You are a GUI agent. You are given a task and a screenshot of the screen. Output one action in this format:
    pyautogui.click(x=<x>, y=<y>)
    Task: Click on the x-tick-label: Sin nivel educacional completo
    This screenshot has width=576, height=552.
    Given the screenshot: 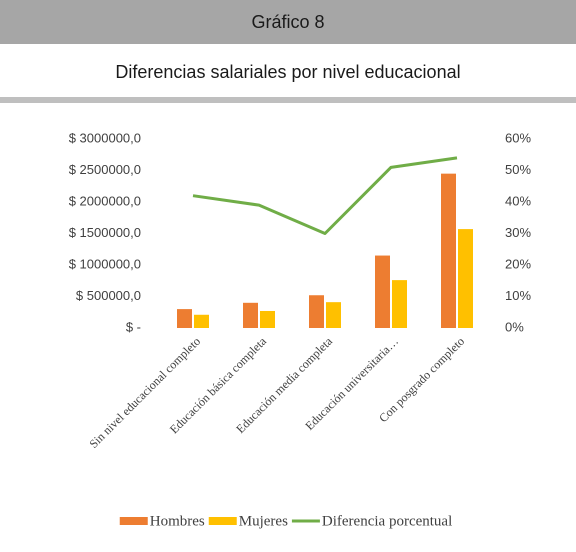 What is the action you would take?
    pyautogui.click(x=144, y=392)
    